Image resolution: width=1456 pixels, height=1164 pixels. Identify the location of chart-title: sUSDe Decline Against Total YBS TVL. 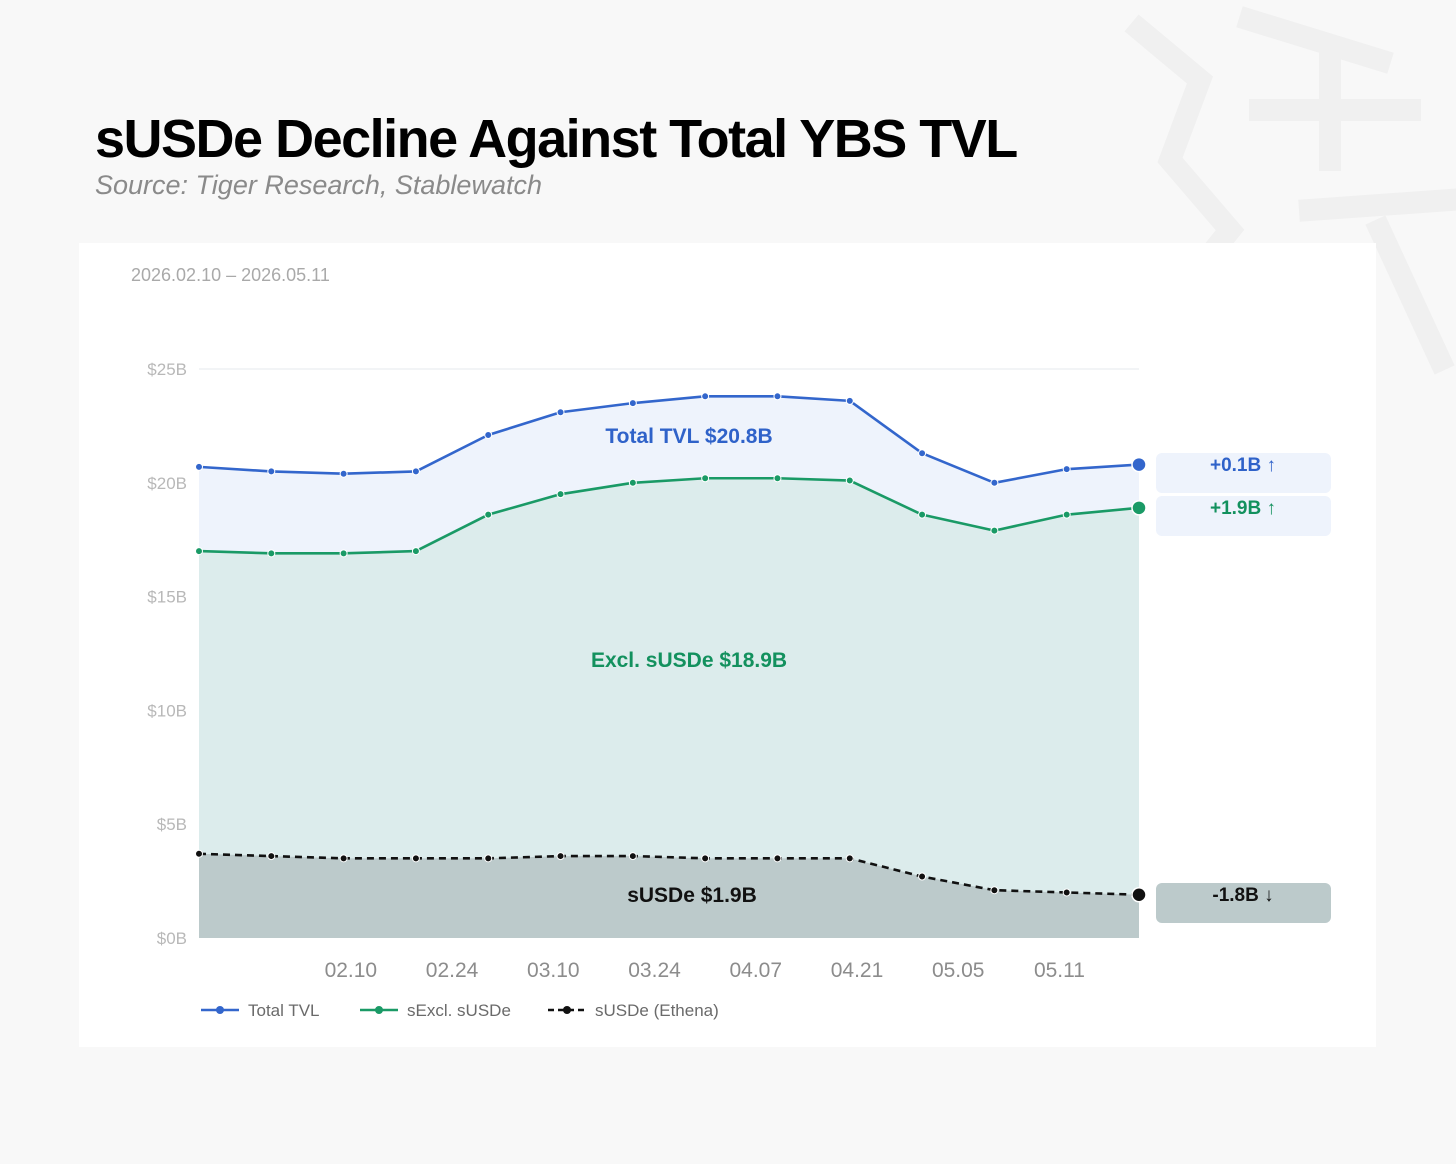
(556, 139).